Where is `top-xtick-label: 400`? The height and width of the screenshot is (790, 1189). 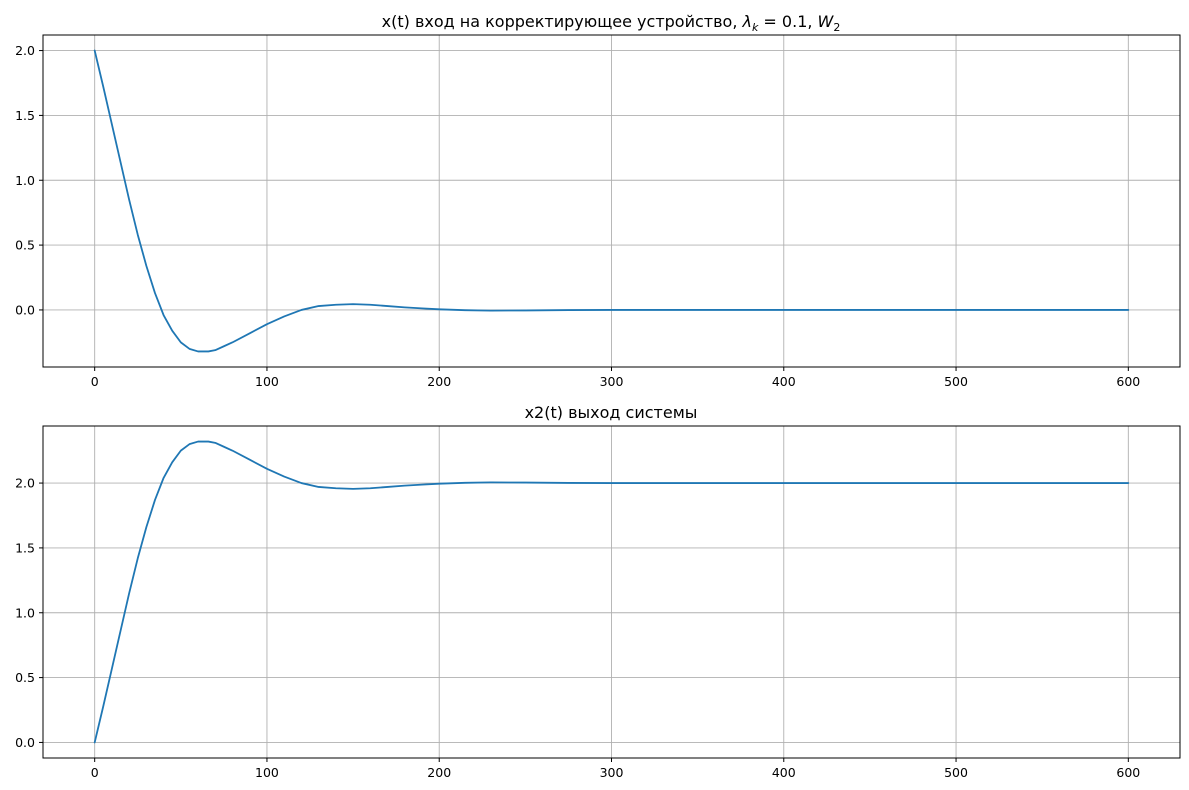
top-xtick-label: 400 is located at coordinates (784, 381).